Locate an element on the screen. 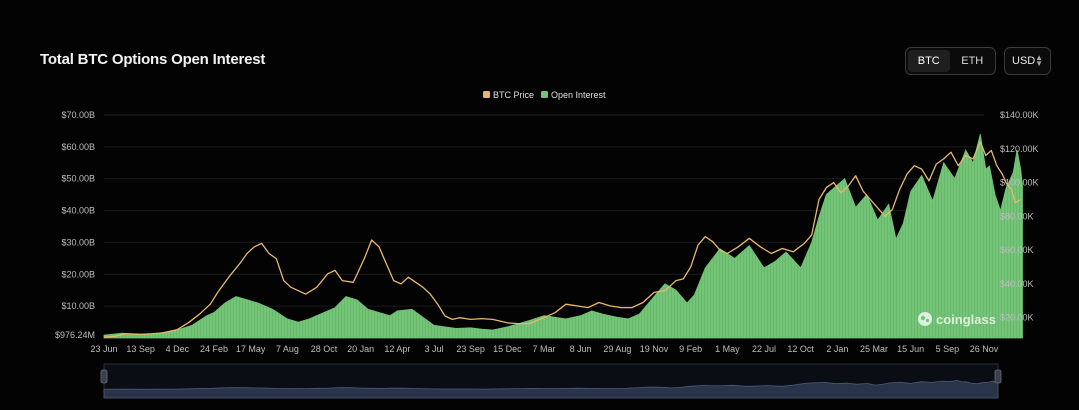 This screenshot has height=410, width=1079. x-tick-label: 7 Mar is located at coordinates (543, 349).